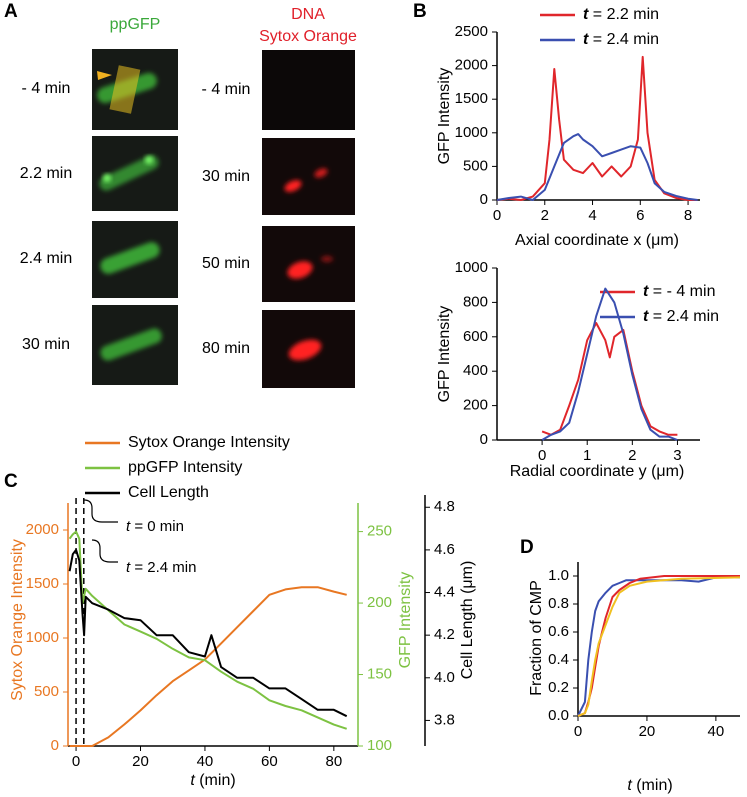  Describe the element at coordinates (558, 603) in the screenshot. I see `y-tick-label: 0.8` at that location.